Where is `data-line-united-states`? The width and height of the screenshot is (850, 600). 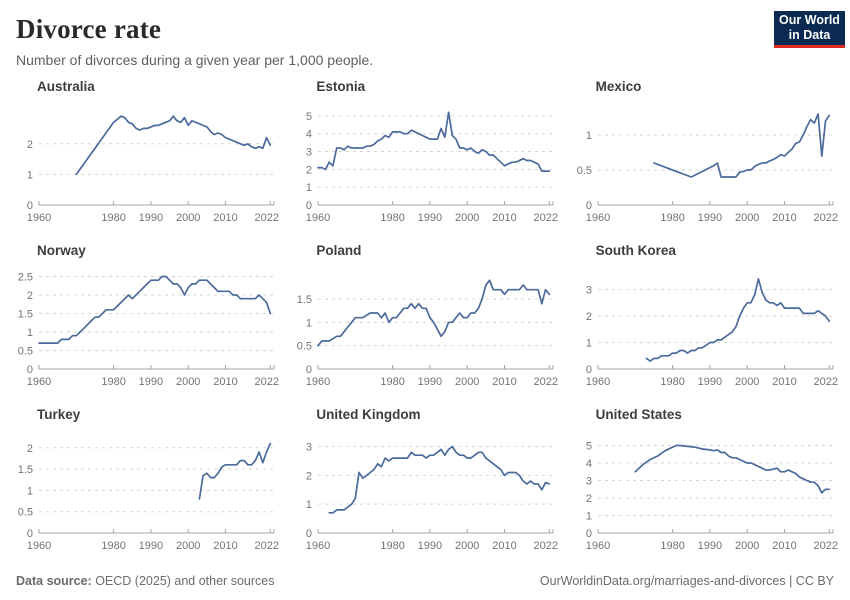
data-line-united-states is located at coordinates (732, 469).